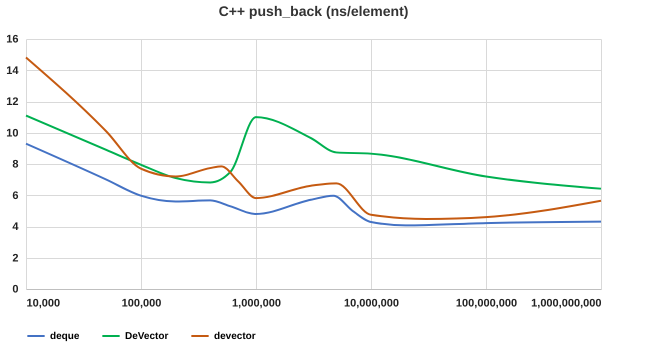  What do you see at coordinates (15, 290) in the screenshot?
I see `y-tick-label: 0` at bounding box center [15, 290].